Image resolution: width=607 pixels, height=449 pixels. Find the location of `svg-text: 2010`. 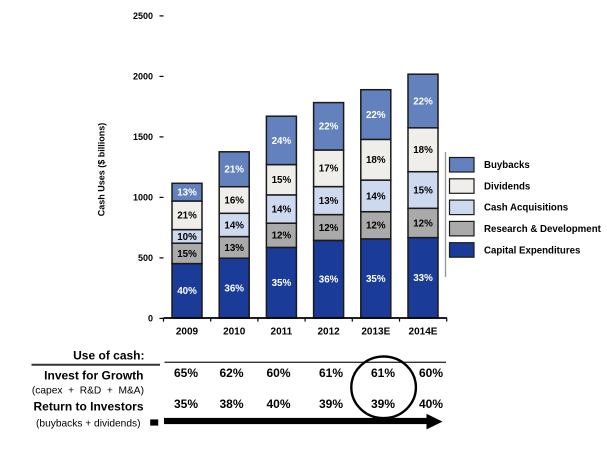

svg-text: 2010 is located at coordinates (234, 332).